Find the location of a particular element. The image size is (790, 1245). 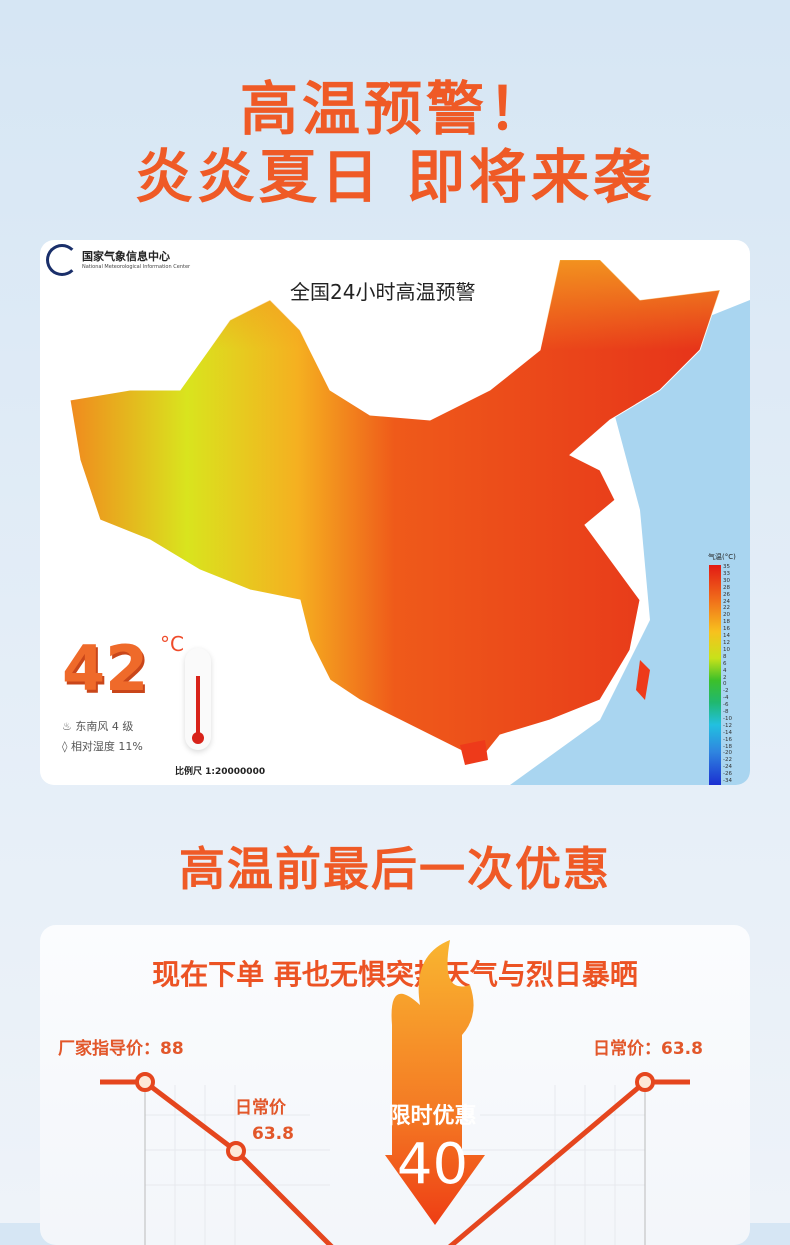

legend-tick: 16 is located at coordinates (726, 629).